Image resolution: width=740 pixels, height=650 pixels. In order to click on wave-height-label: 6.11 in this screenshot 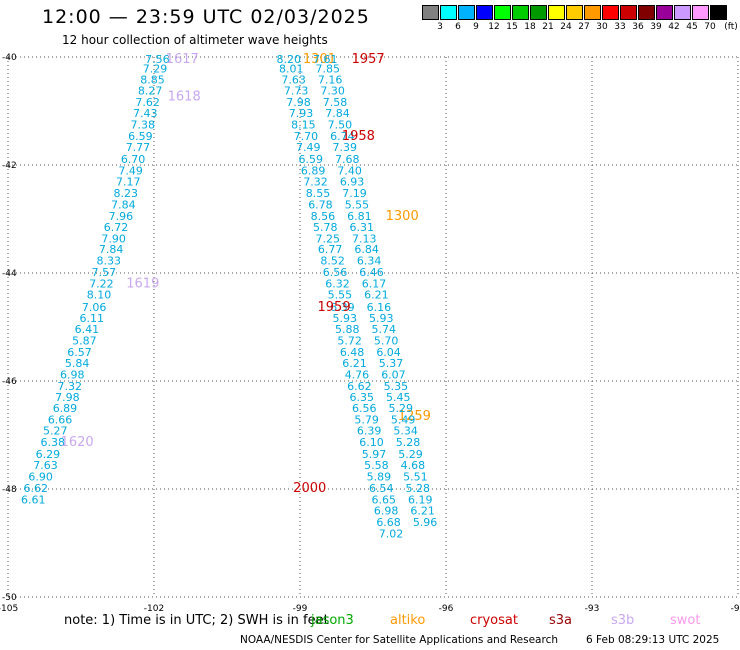, I will do `click(91, 318)`.